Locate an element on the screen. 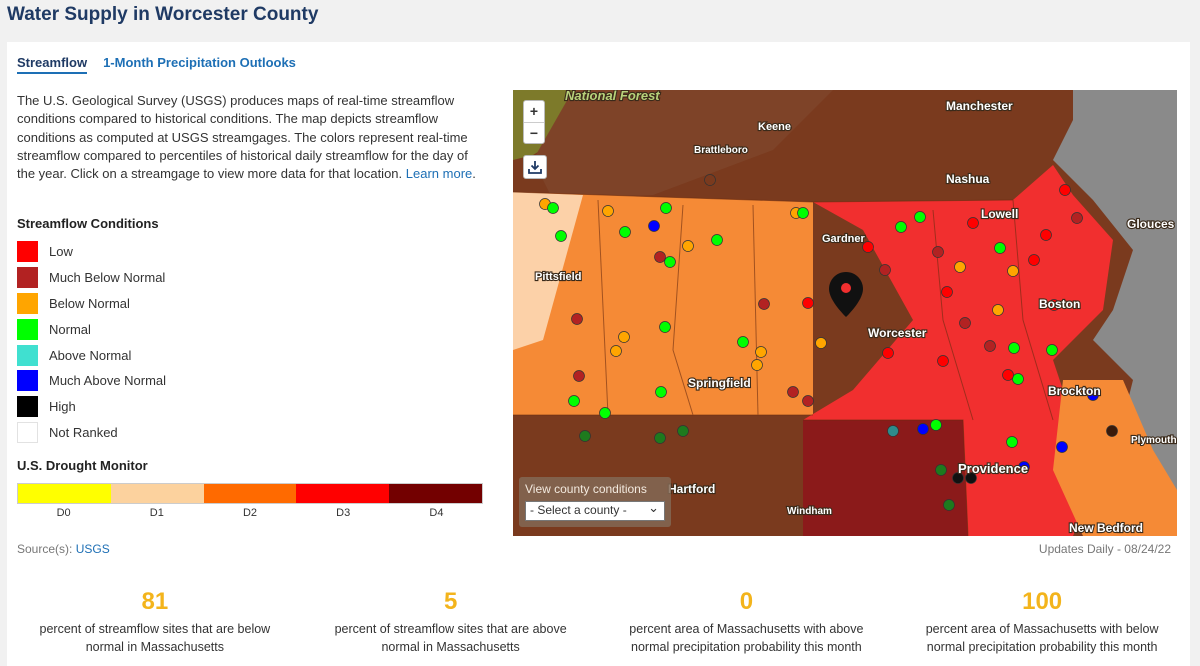  page-title: Water Supply in Worcester County is located at coordinates (163, 14).